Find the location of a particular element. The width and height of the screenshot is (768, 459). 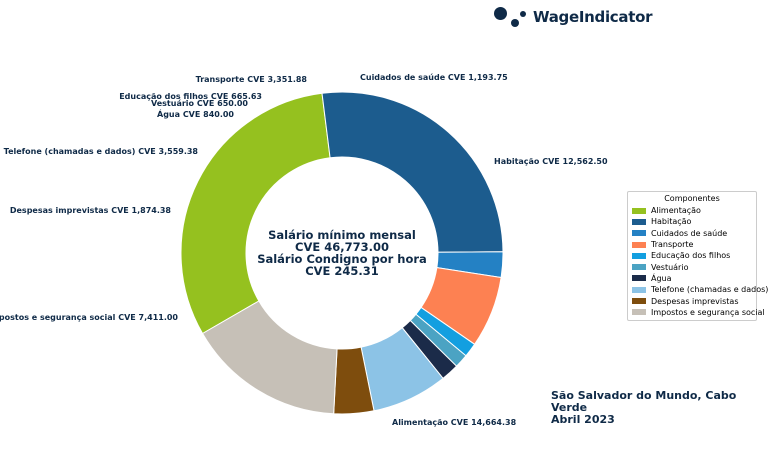

brand-logo: WageIndicator is located at coordinates (572, 17).